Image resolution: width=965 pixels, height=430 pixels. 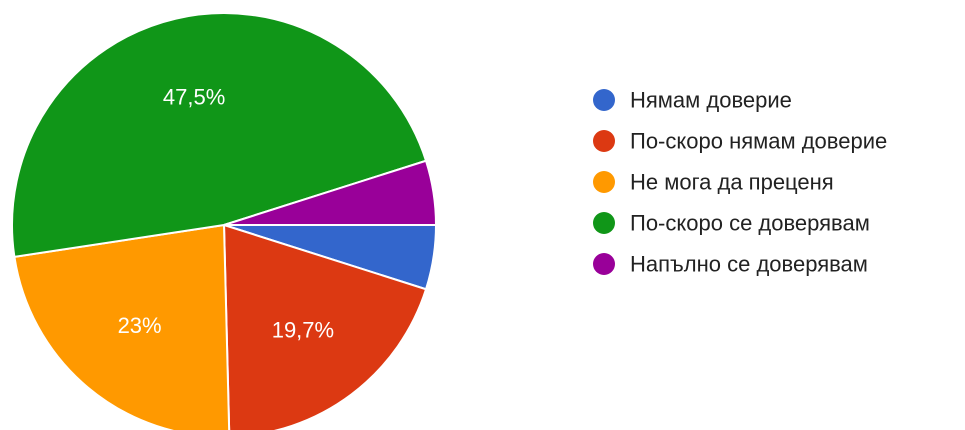 I want to click on legend-label-4: По-скоро се доверявам, so click(x=750, y=223).